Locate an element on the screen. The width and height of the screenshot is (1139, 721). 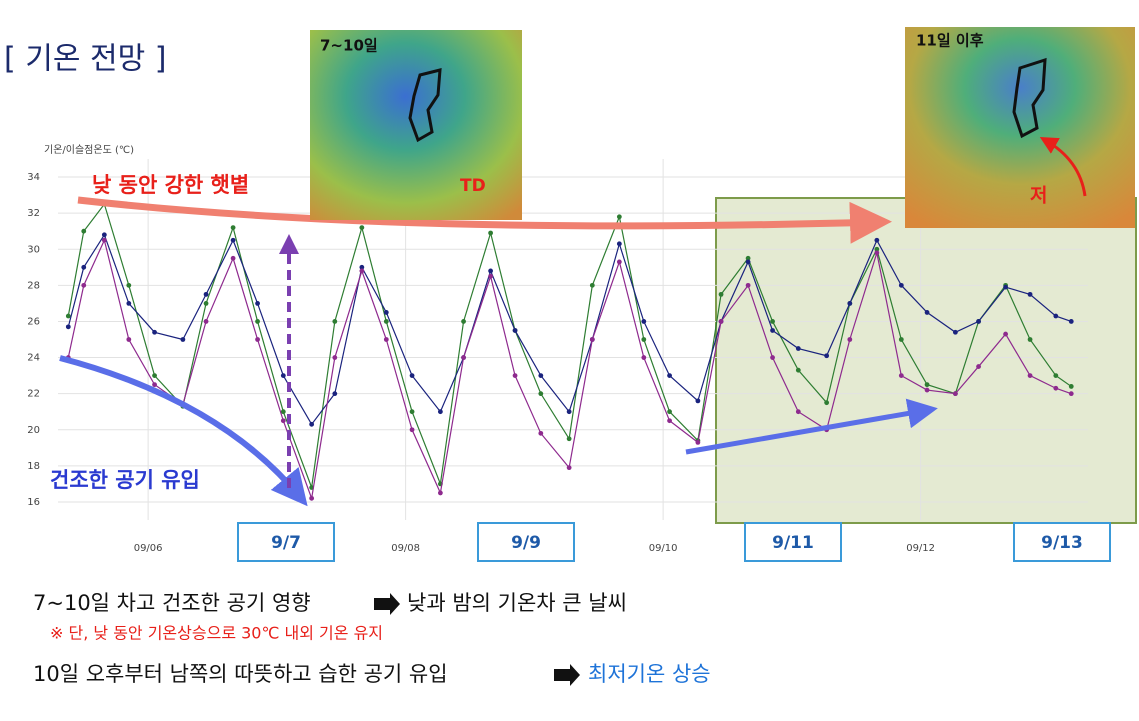
y-tick-label: 20 is located at coordinates (33, 430).